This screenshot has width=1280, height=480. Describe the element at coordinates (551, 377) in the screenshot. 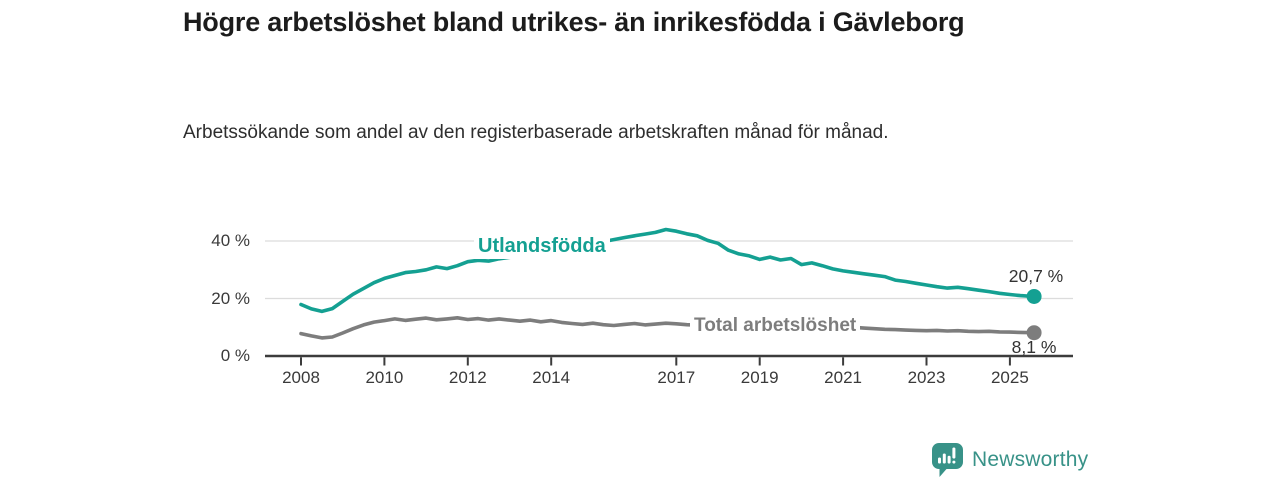

I see `x-tick-label: 2014` at that location.